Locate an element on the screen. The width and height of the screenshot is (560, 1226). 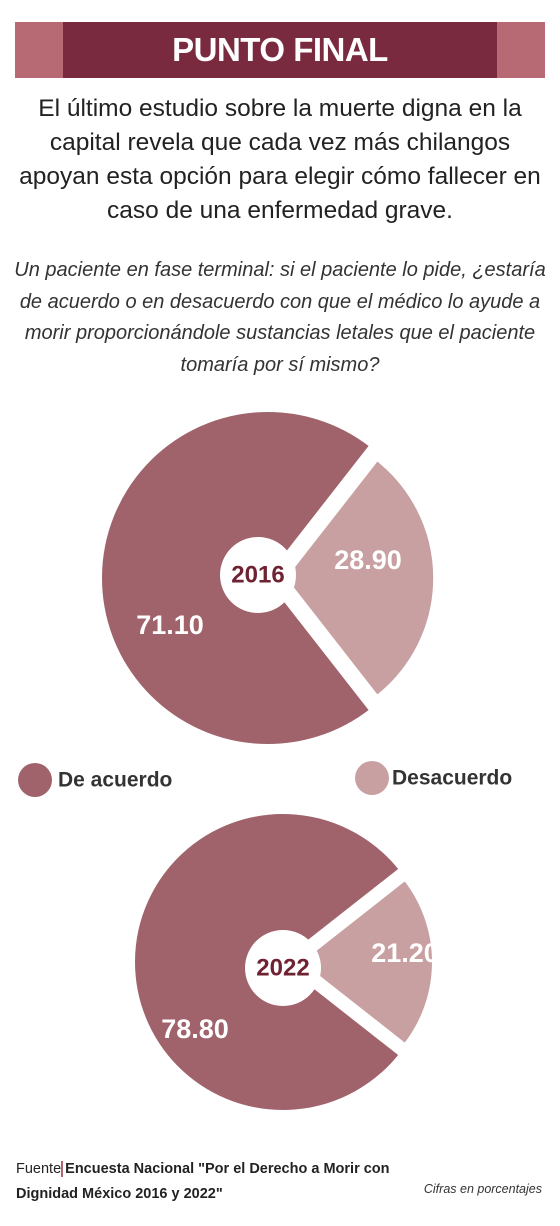
units-note: Cifras en porcentajes is located at coordinates (482, 1189).